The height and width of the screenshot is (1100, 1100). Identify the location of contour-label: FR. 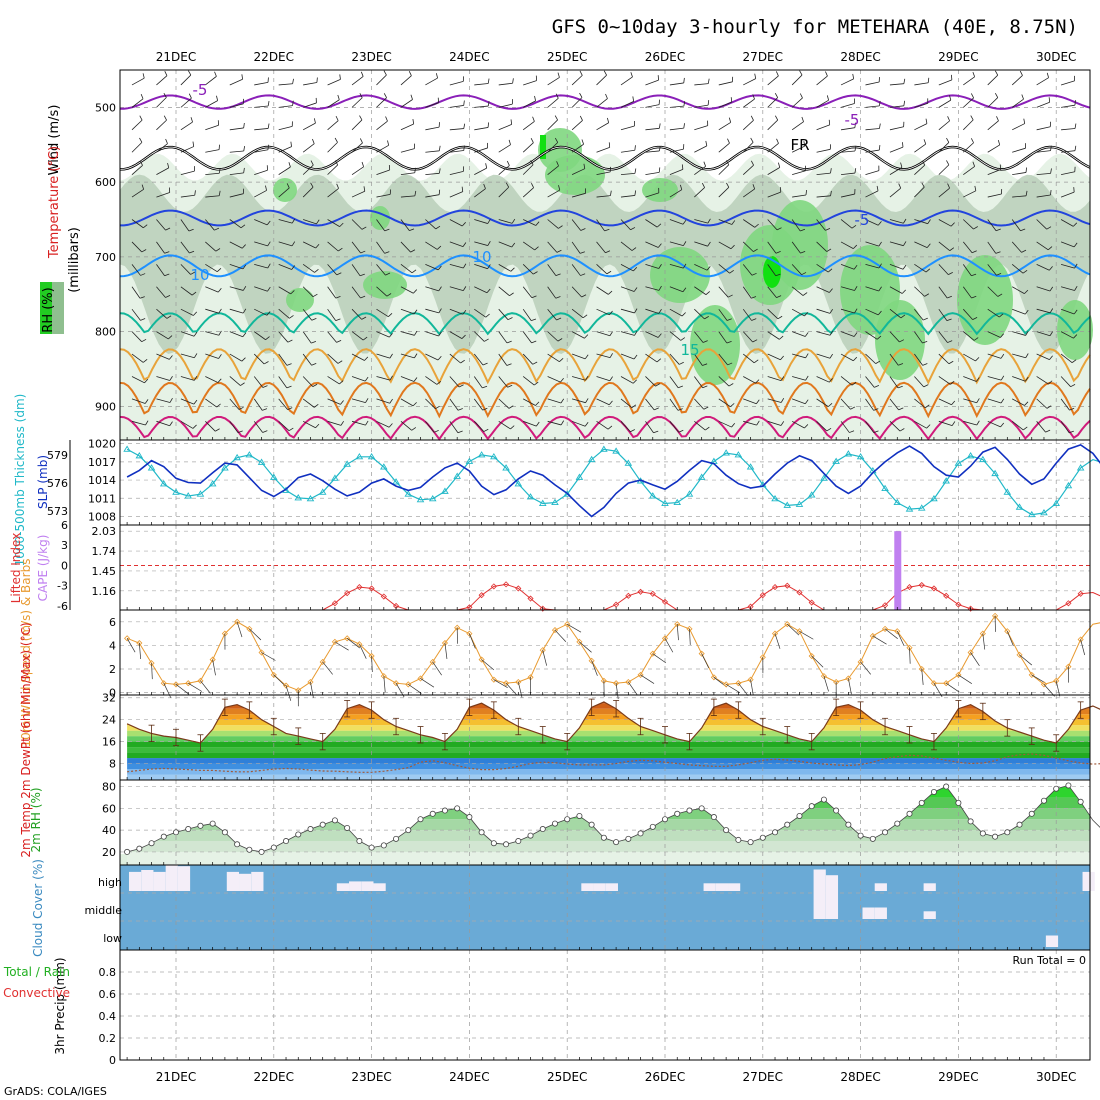
(799, 145).